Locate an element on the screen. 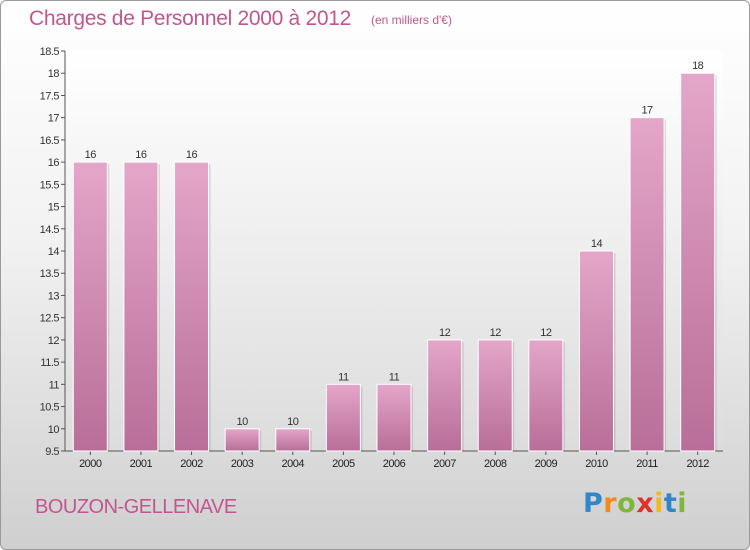  y-tick-label: 16 is located at coordinates (54, 163).